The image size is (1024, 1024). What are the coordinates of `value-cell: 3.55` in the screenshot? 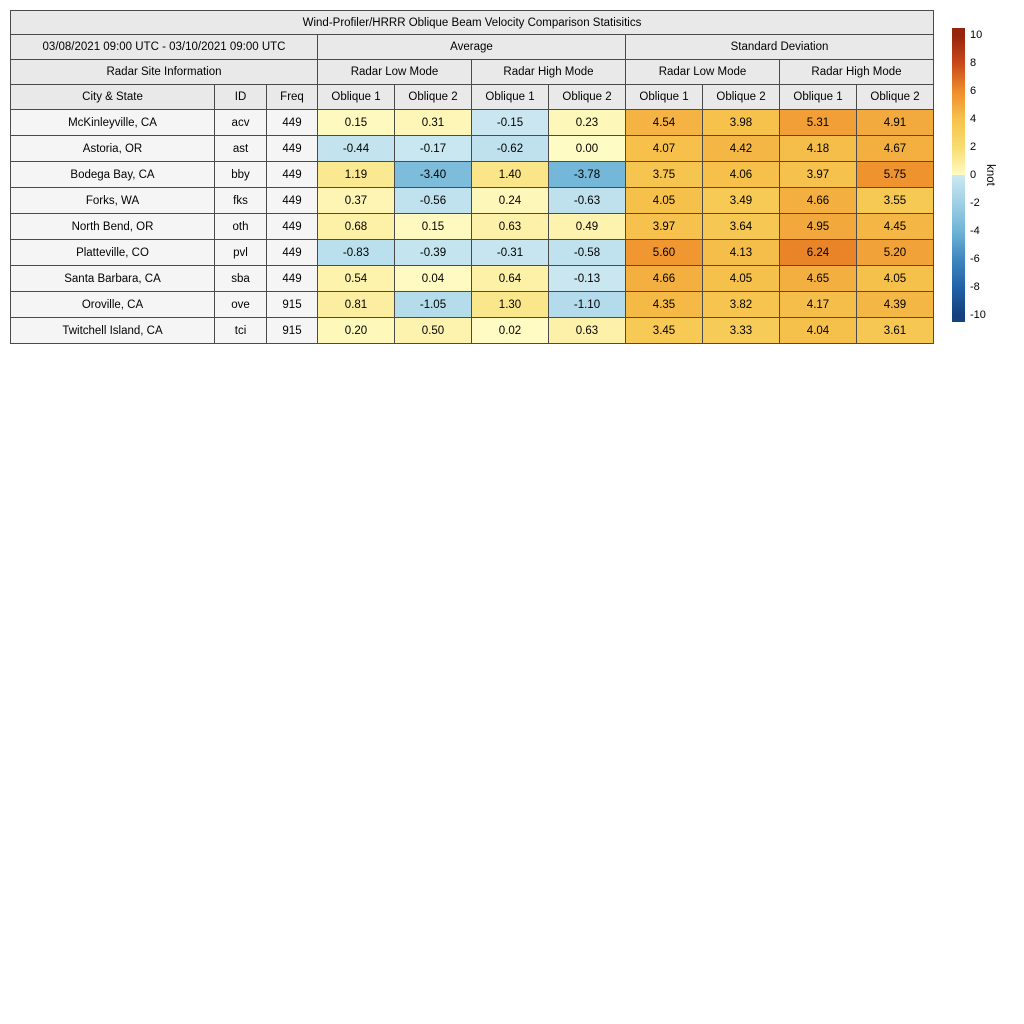 It's located at (895, 200).